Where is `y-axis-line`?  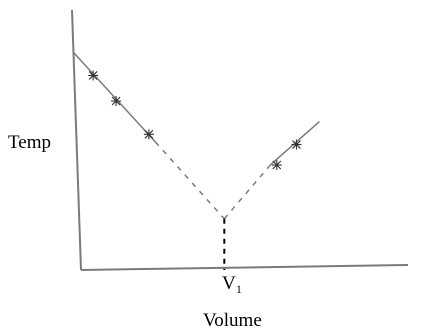 y-axis-line is located at coordinates (76, 140).